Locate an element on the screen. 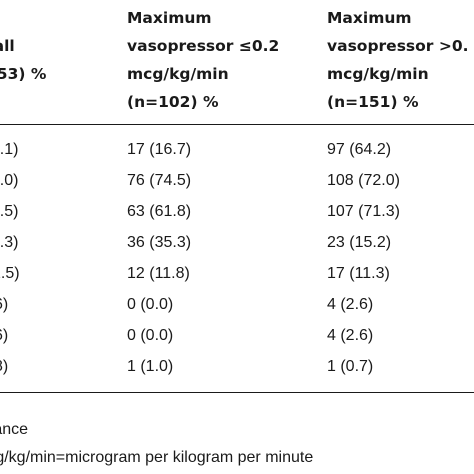  header-line: (n=151) % is located at coordinates (373, 102).